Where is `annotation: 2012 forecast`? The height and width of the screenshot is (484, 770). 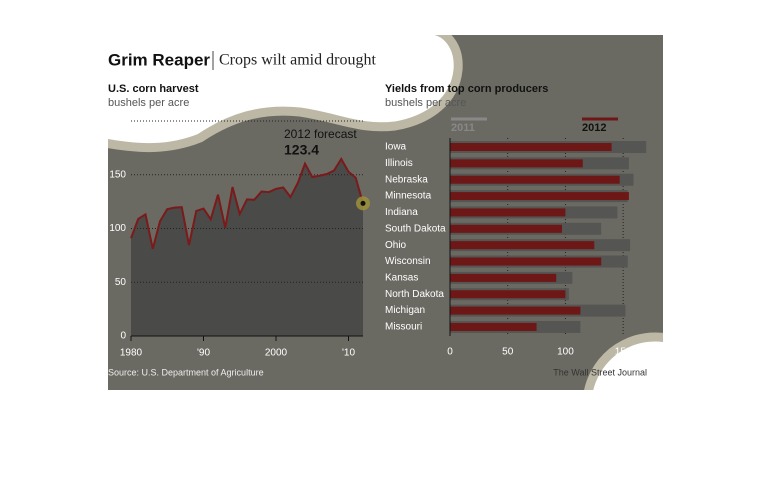 annotation: 2012 forecast is located at coordinates (320, 134).